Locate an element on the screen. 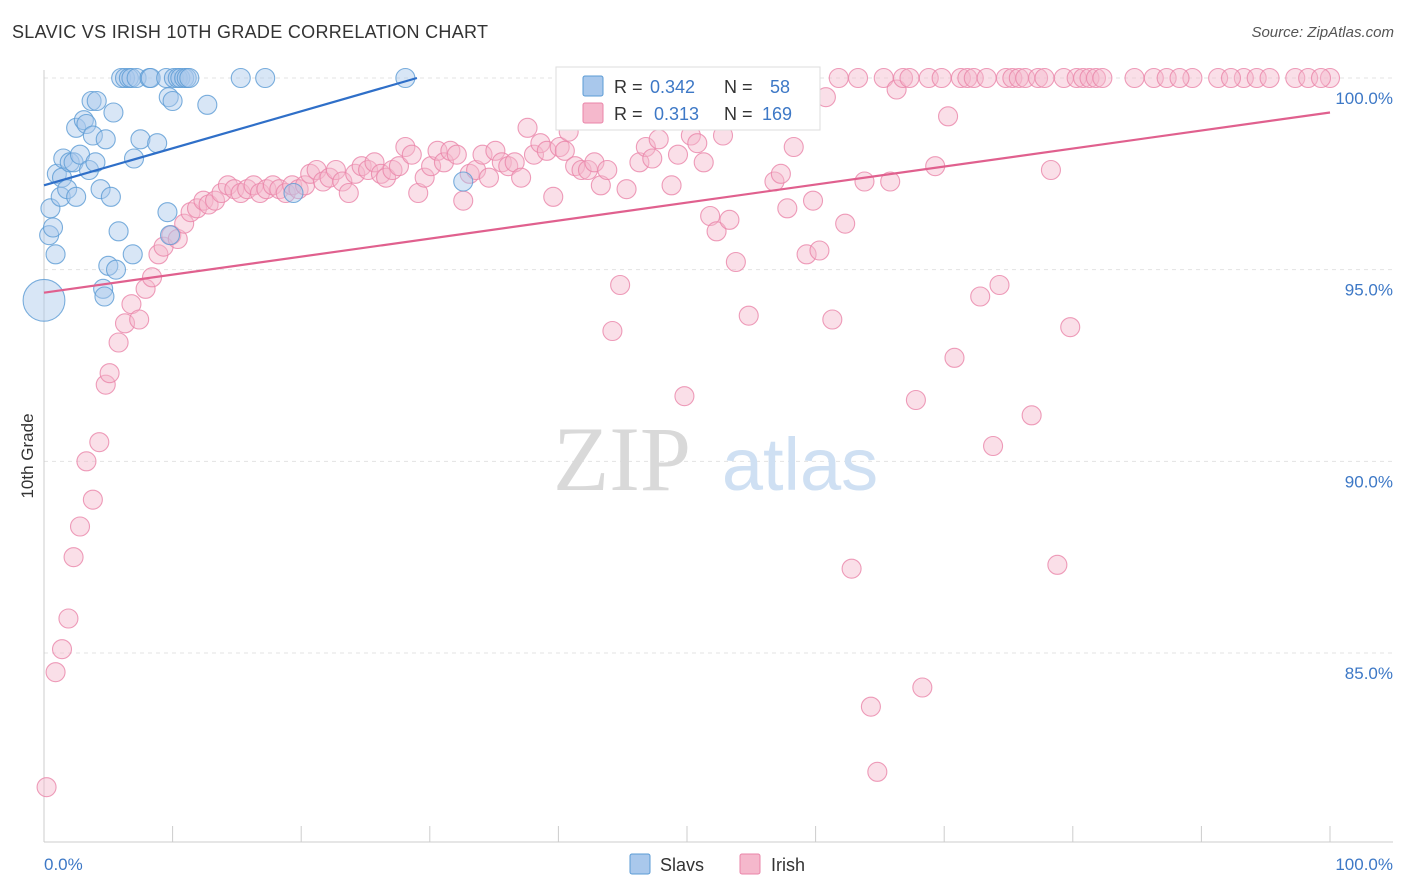  slavs-n-label: N = is located at coordinates (738, 87).